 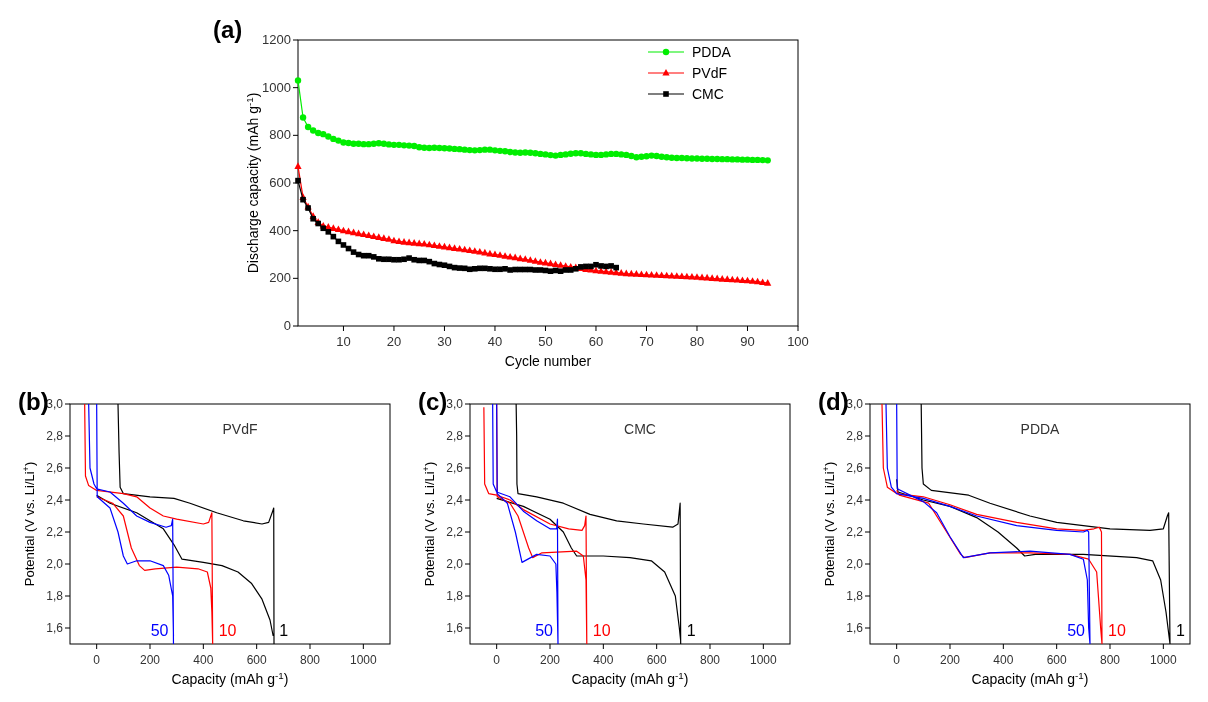 What do you see at coordinates (712, 52) in the screenshot?
I see `legend-label: PDDA` at bounding box center [712, 52].